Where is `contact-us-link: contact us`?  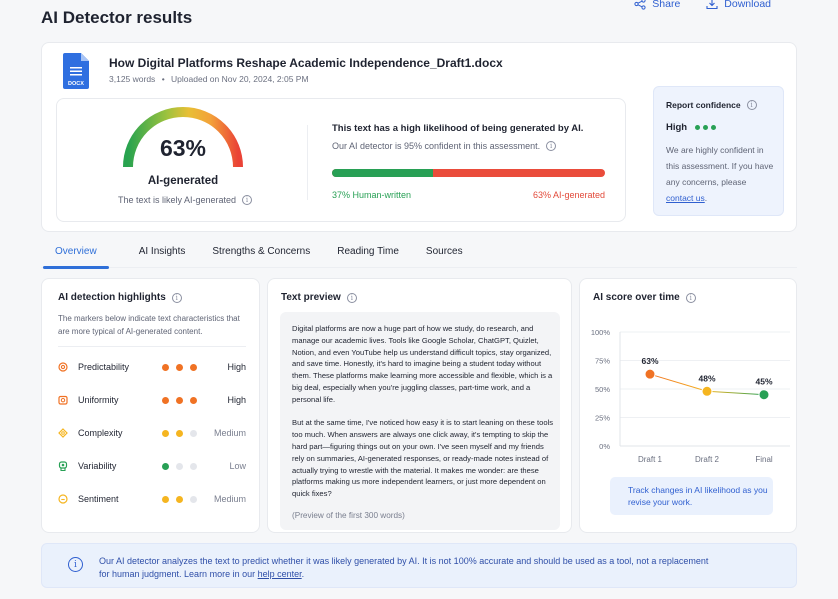 contact-us-link: contact us is located at coordinates (685, 198).